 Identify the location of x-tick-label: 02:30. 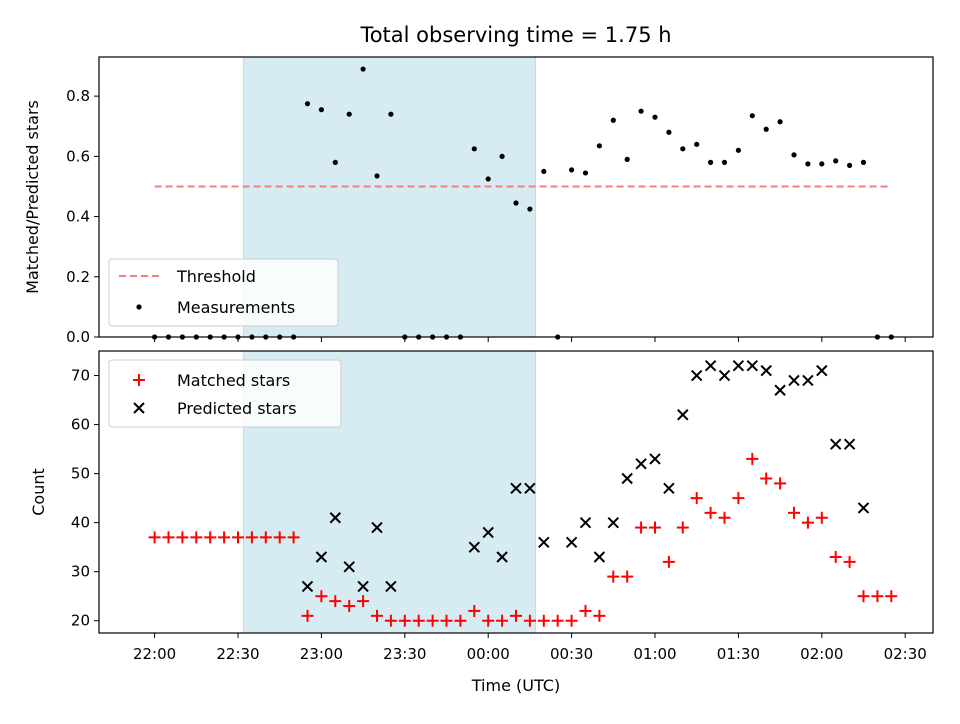
(905, 654).